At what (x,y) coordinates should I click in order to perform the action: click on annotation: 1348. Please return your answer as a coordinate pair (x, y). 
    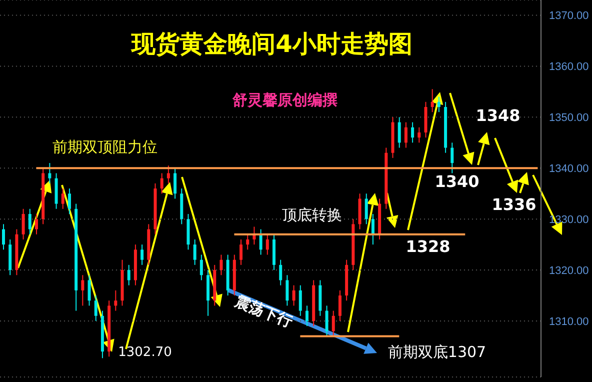
    Looking at the image, I should click on (498, 115).